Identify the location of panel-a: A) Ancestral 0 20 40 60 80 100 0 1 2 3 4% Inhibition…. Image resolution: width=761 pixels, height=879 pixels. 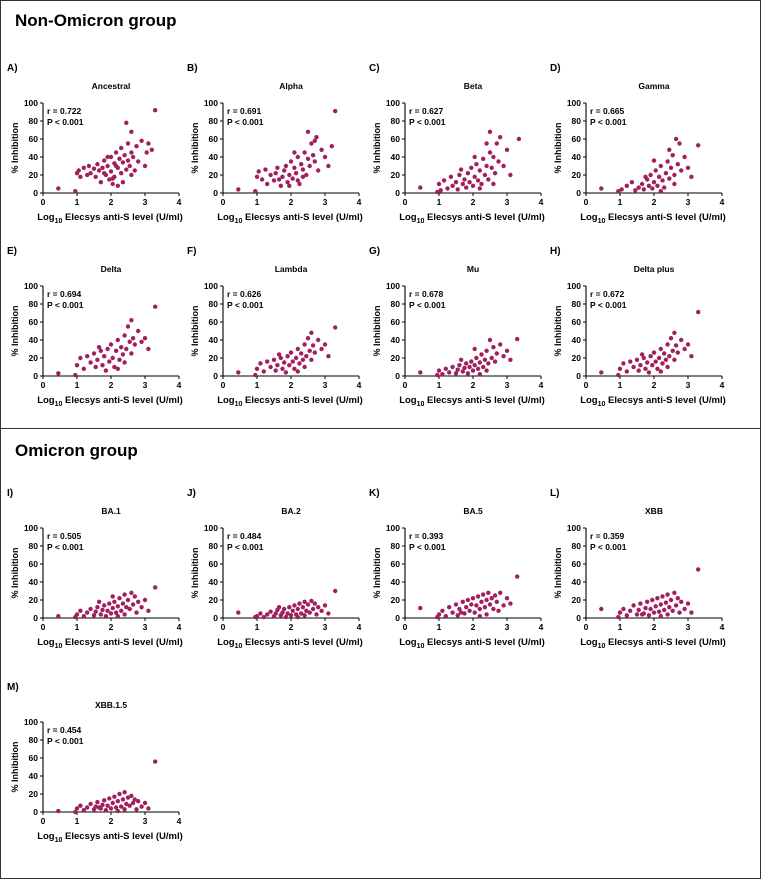
(114, 146).